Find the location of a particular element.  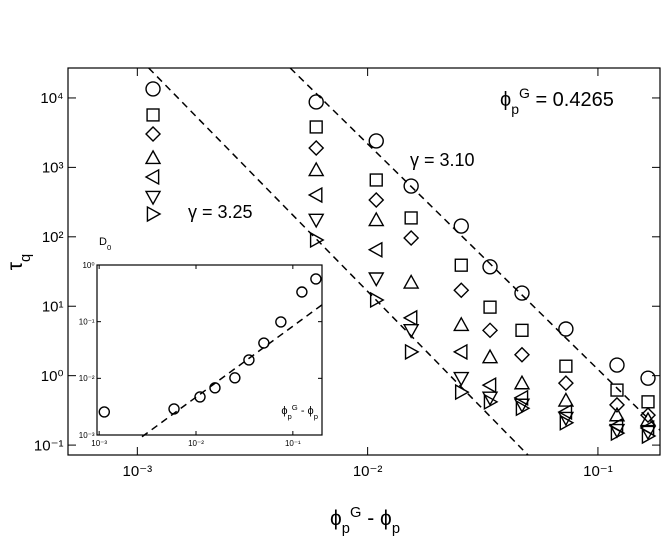

y-axis-label: τq is located at coordinates (19, 262).